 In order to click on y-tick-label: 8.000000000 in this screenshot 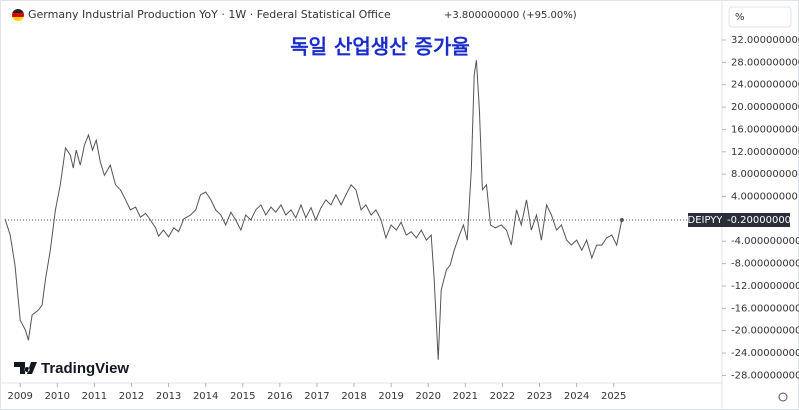, I will do `click(764, 174)`.